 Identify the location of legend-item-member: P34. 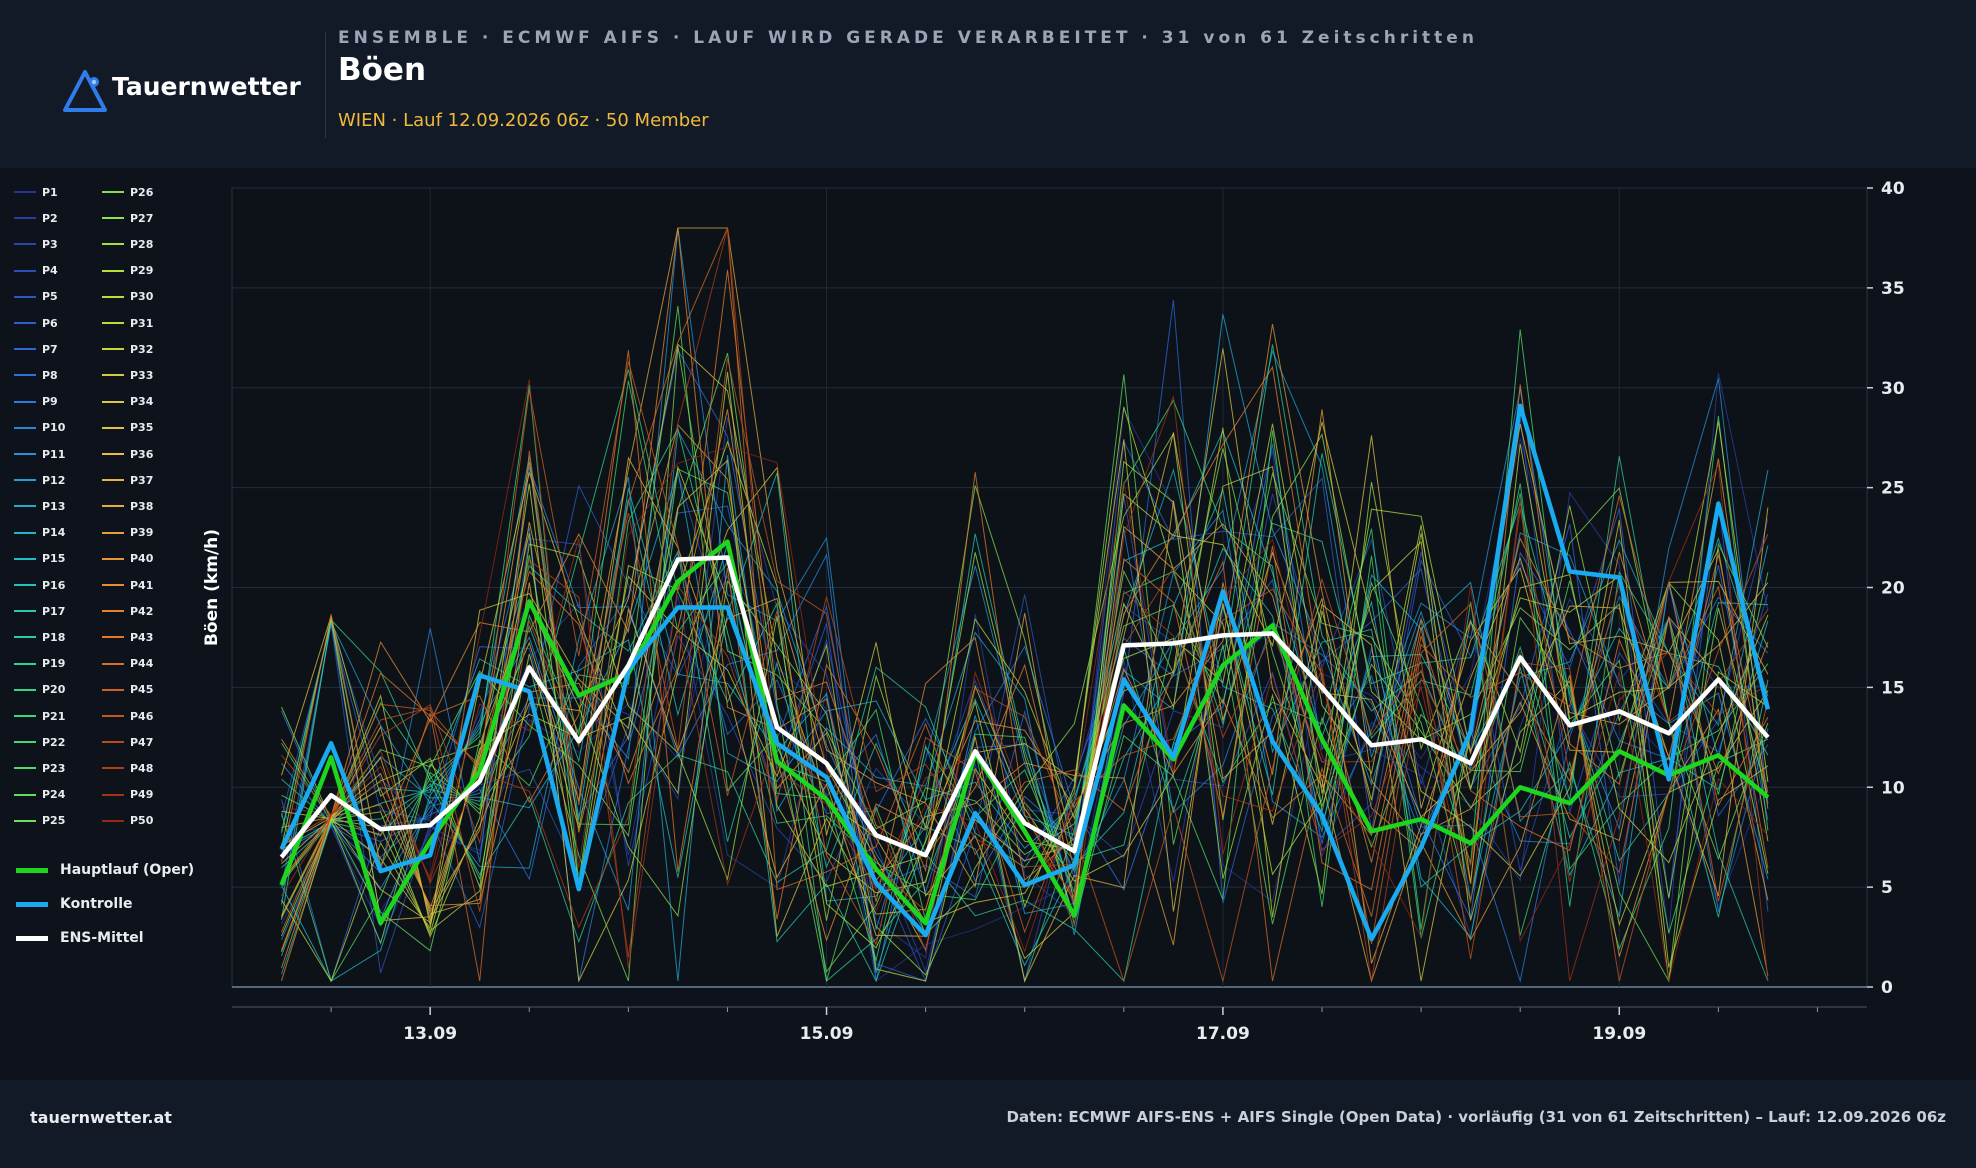
(127, 402).